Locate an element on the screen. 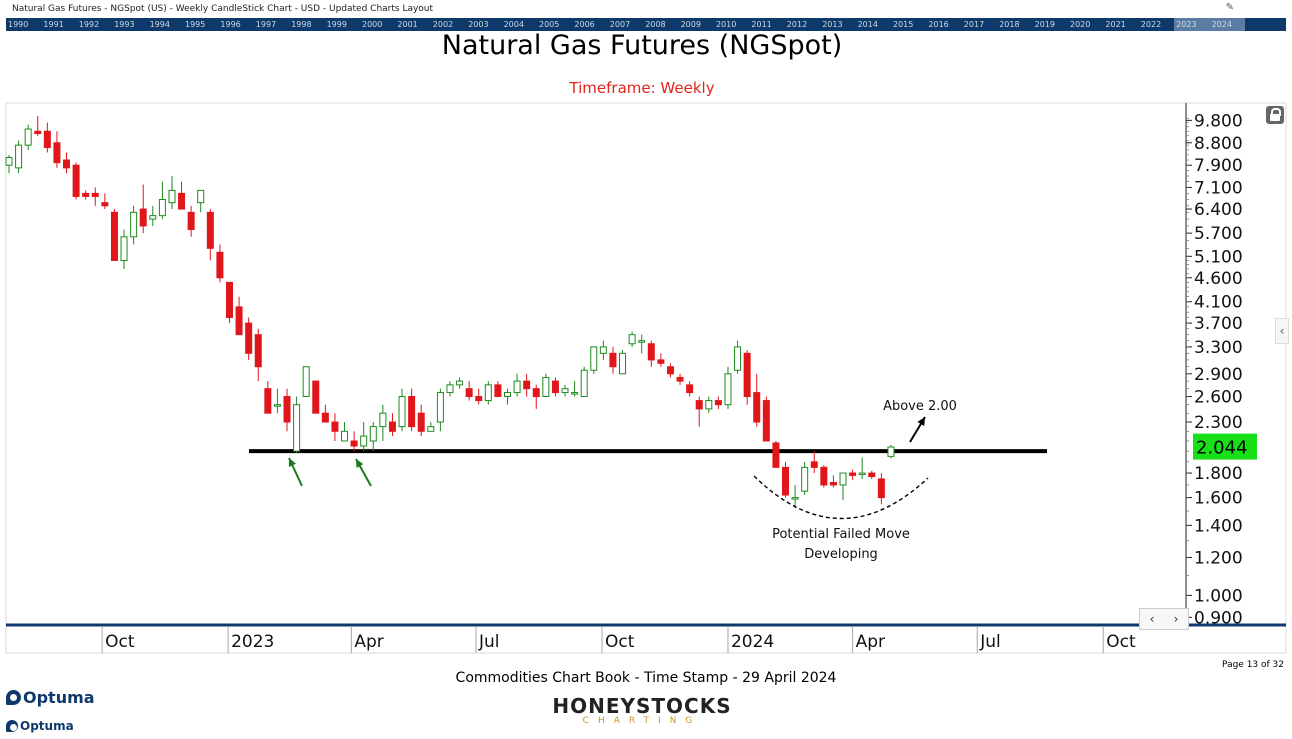 Image resolution: width=1292 pixels, height=739 pixels. lock-icon is located at coordinates (1275, 115).